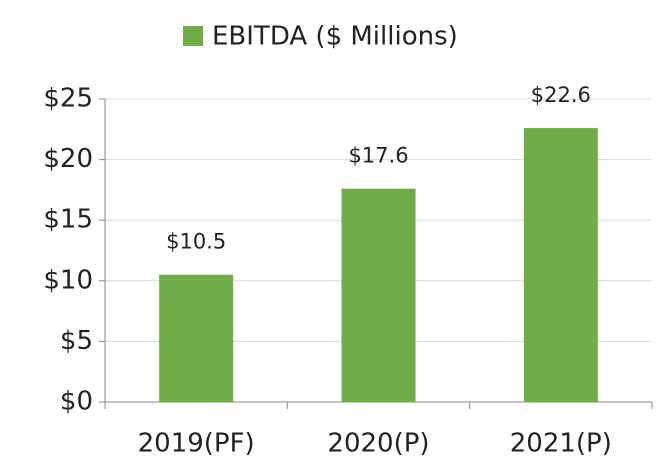  What do you see at coordinates (378, 444) in the screenshot?
I see `x-tick-label: 2020(P)` at bounding box center [378, 444].